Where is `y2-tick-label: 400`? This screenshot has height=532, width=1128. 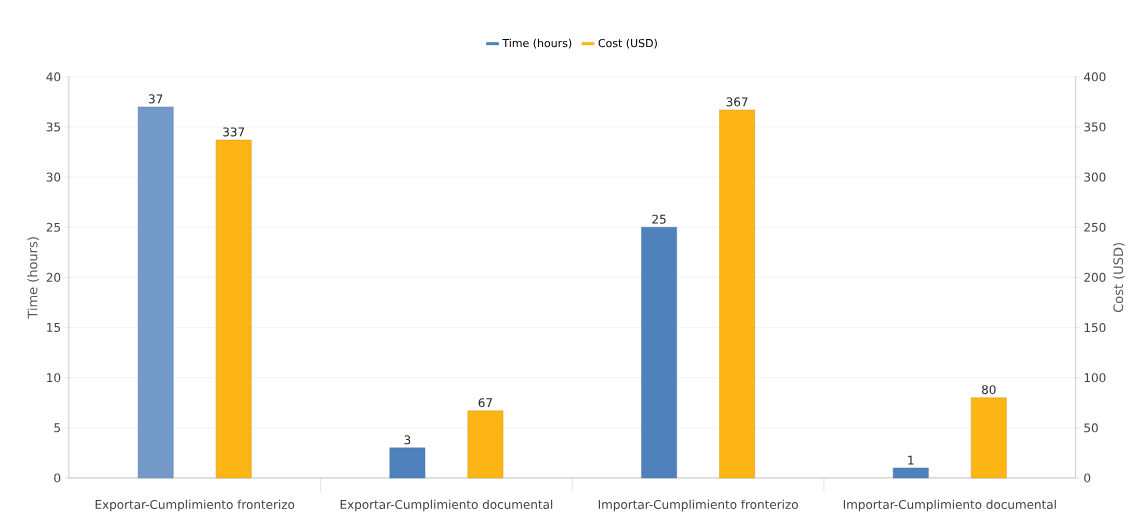
y2-tick-label: 400 is located at coordinates (1095, 77).